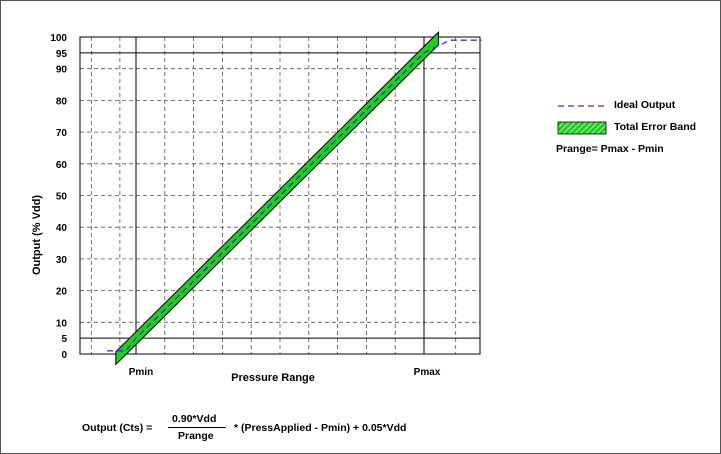 The width and height of the screenshot is (721, 454). Describe the element at coordinates (273, 378) in the screenshot. I see `x-axis-label: Pressure Range` at that location.